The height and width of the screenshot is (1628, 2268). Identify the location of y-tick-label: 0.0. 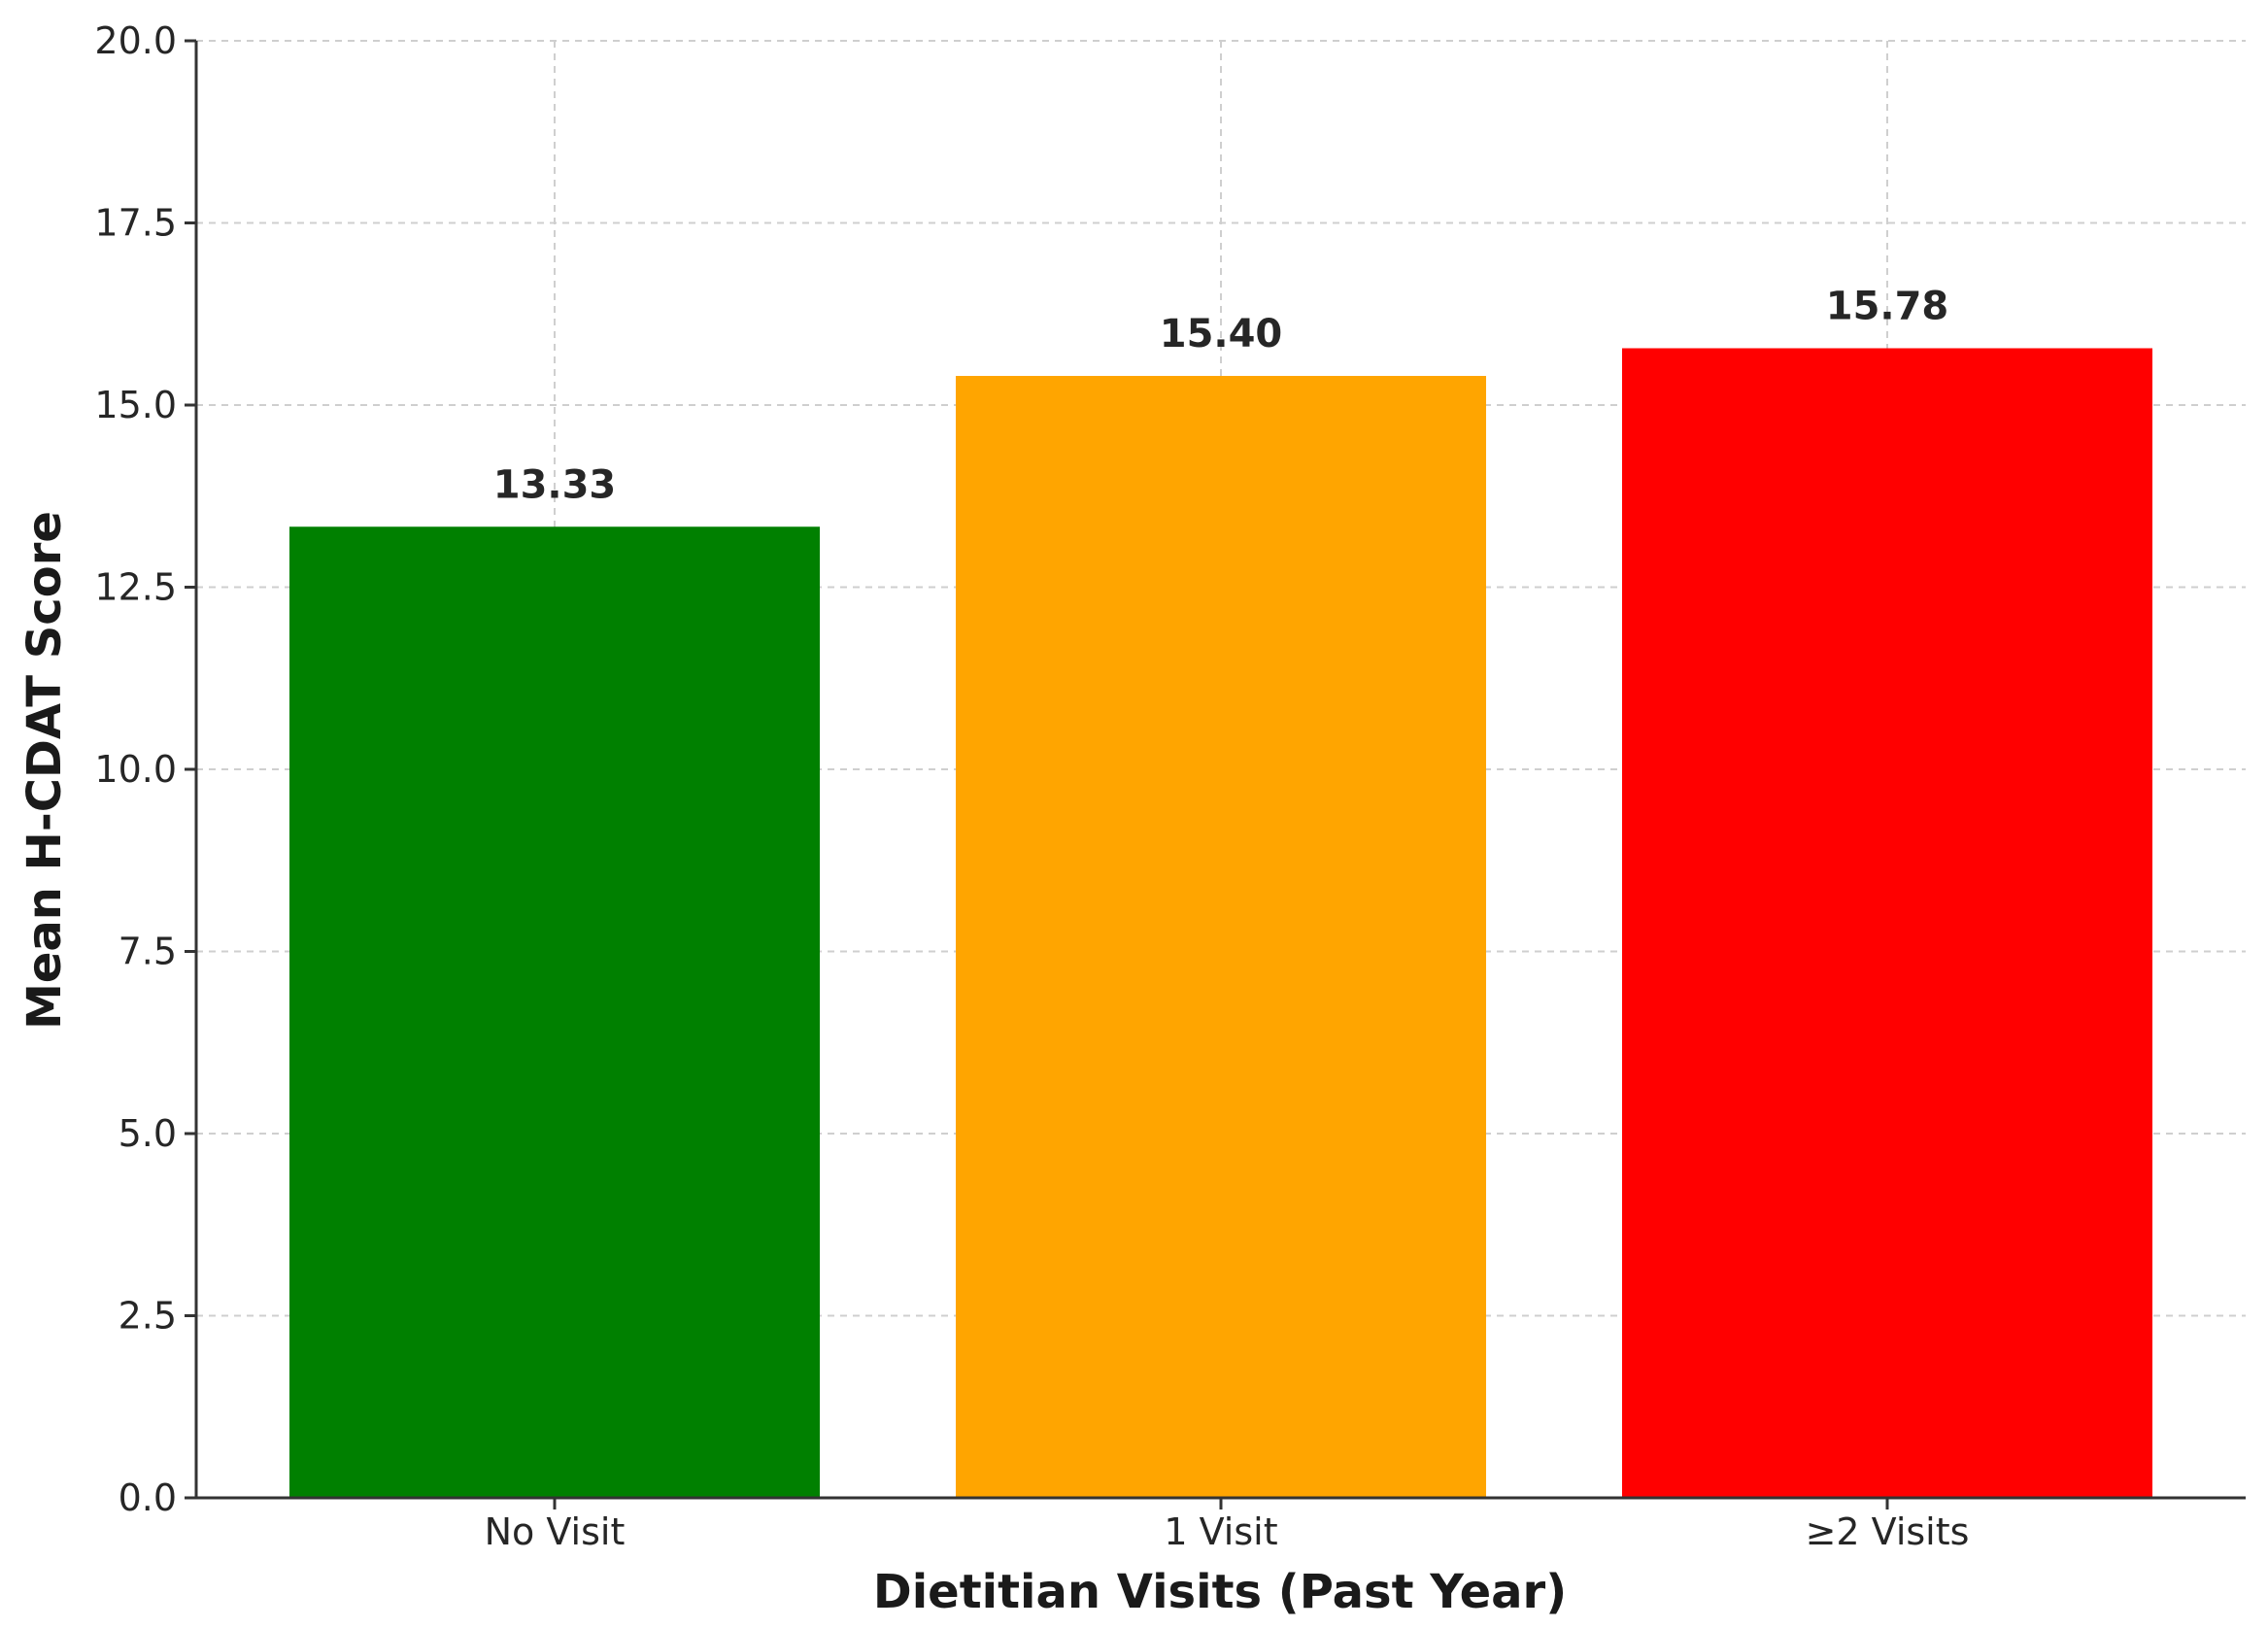
(147, 1497).